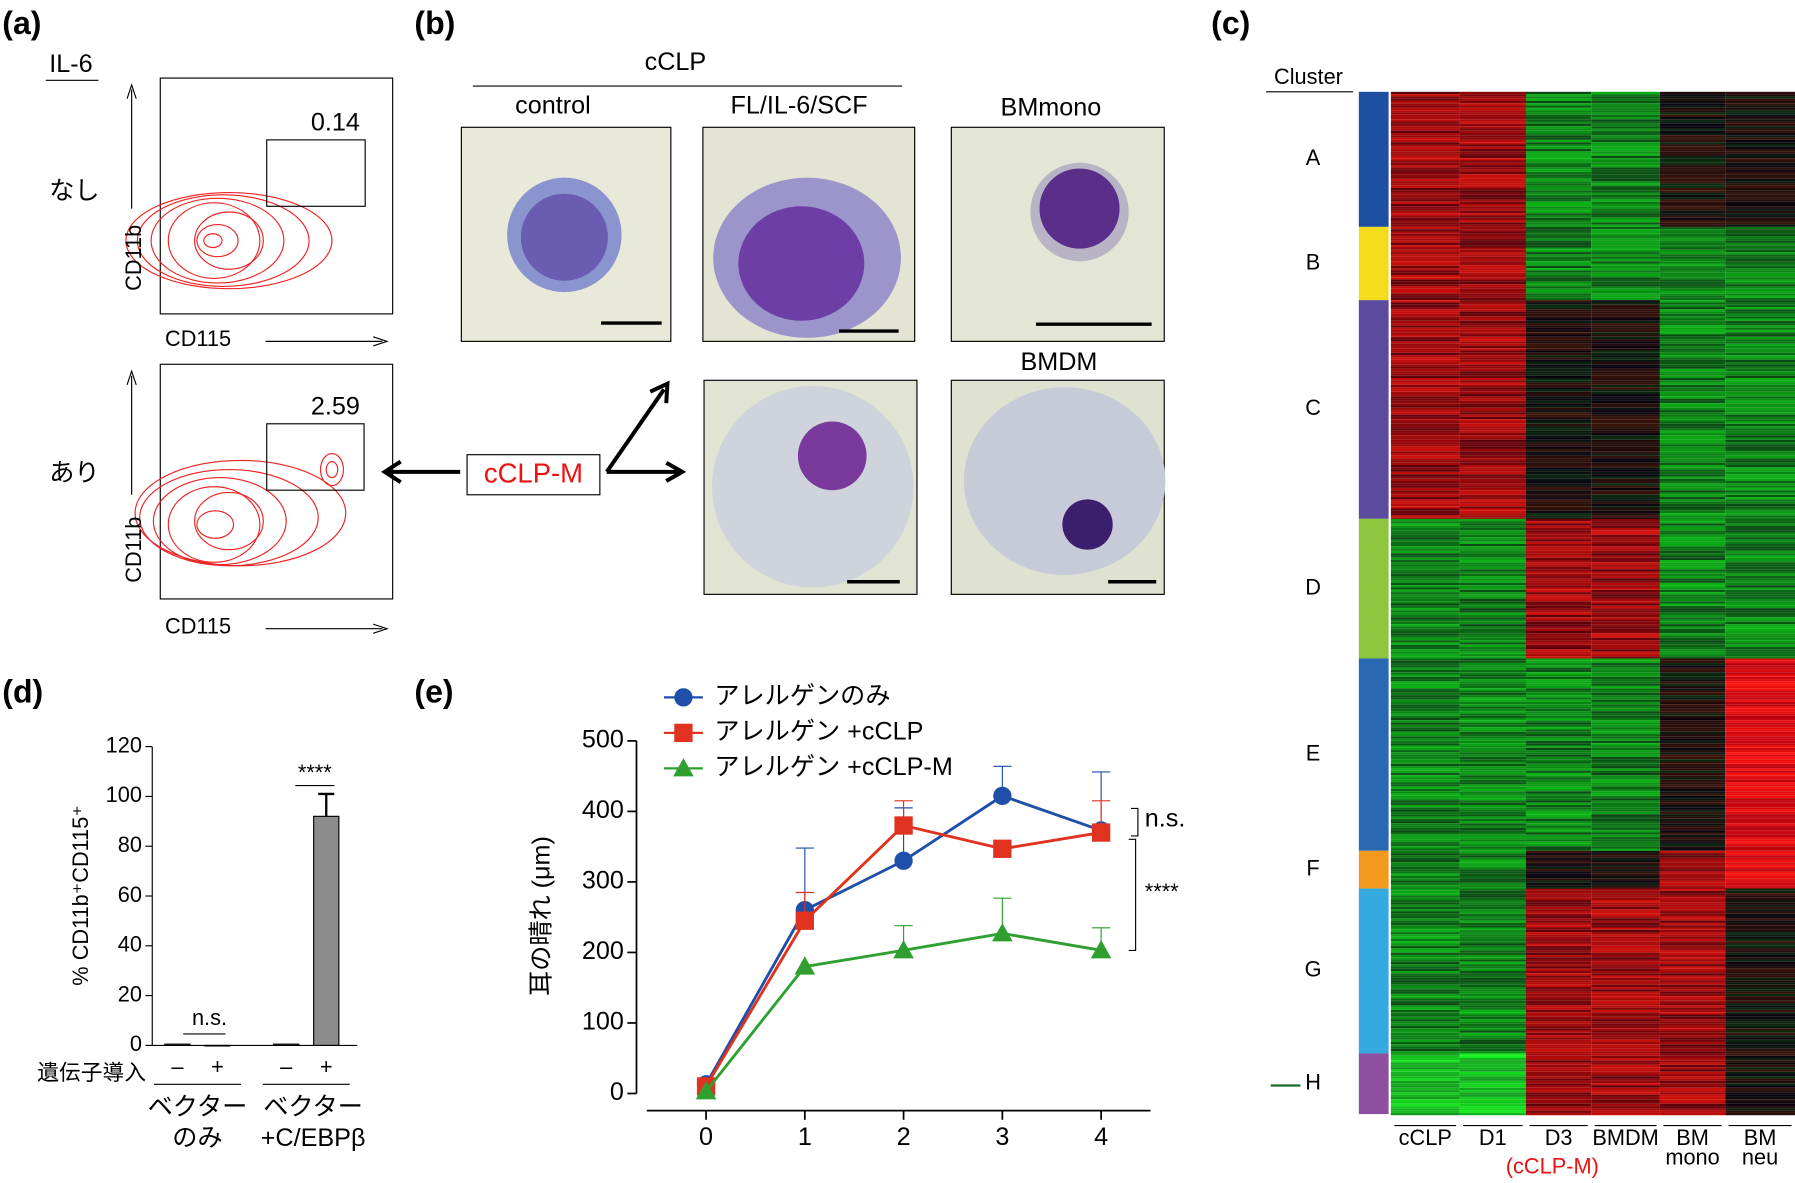 The image size is (1795, 1183). Describe the element at coordinates (1313, 969) in the screenshot. I see `cluster-label: G` at that location.